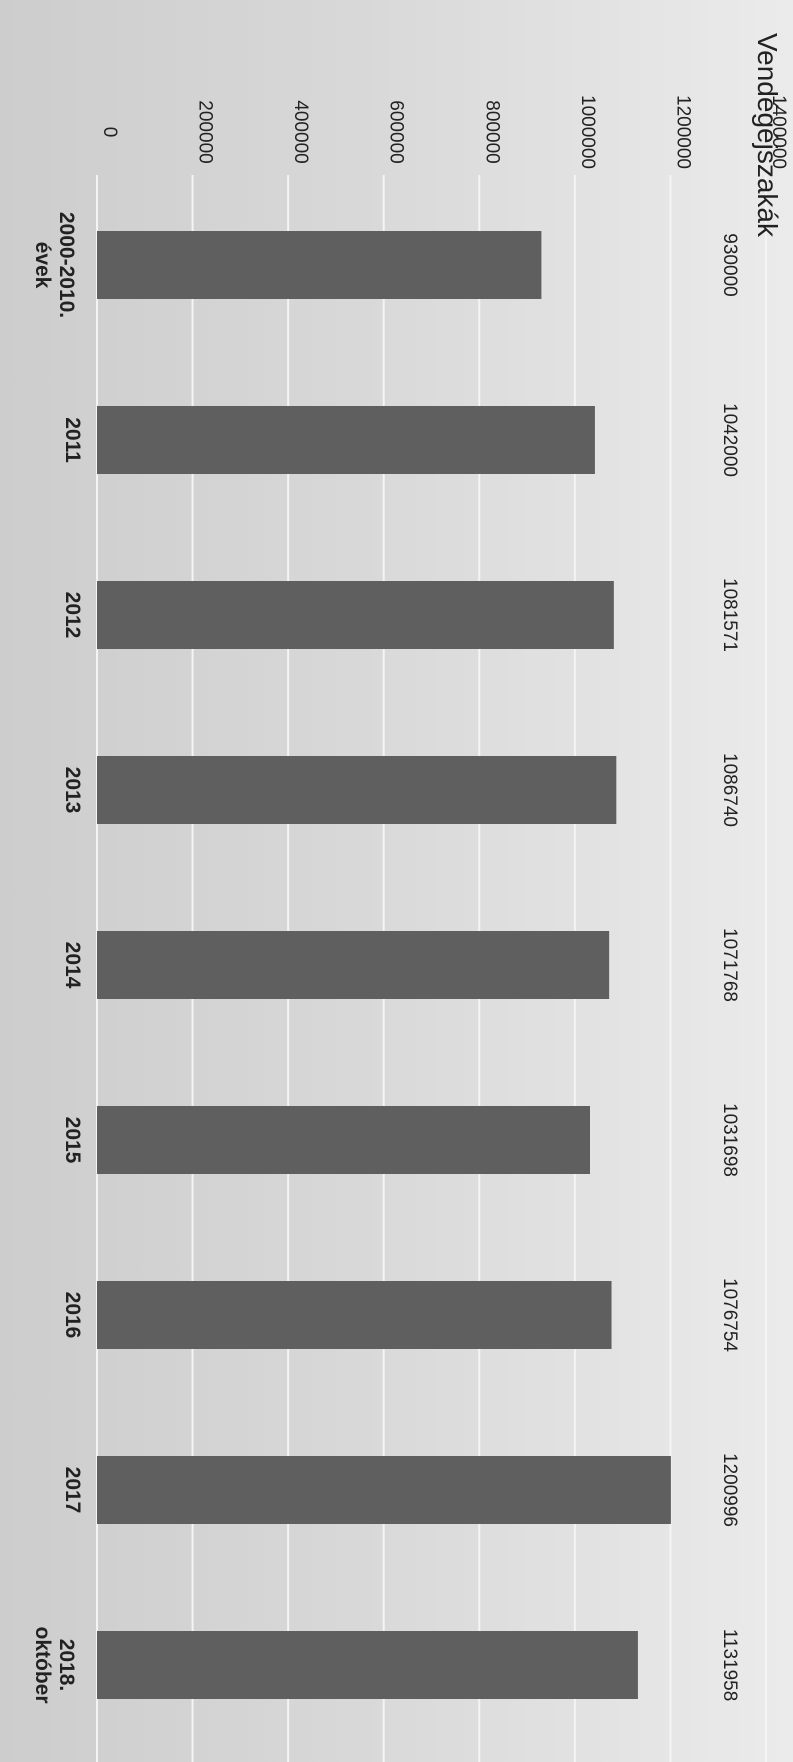  What do you see at coordinates (66, 1665) in the screenshot?
I see `category-label-line: 2018.` at bounding box center [66, 1665].